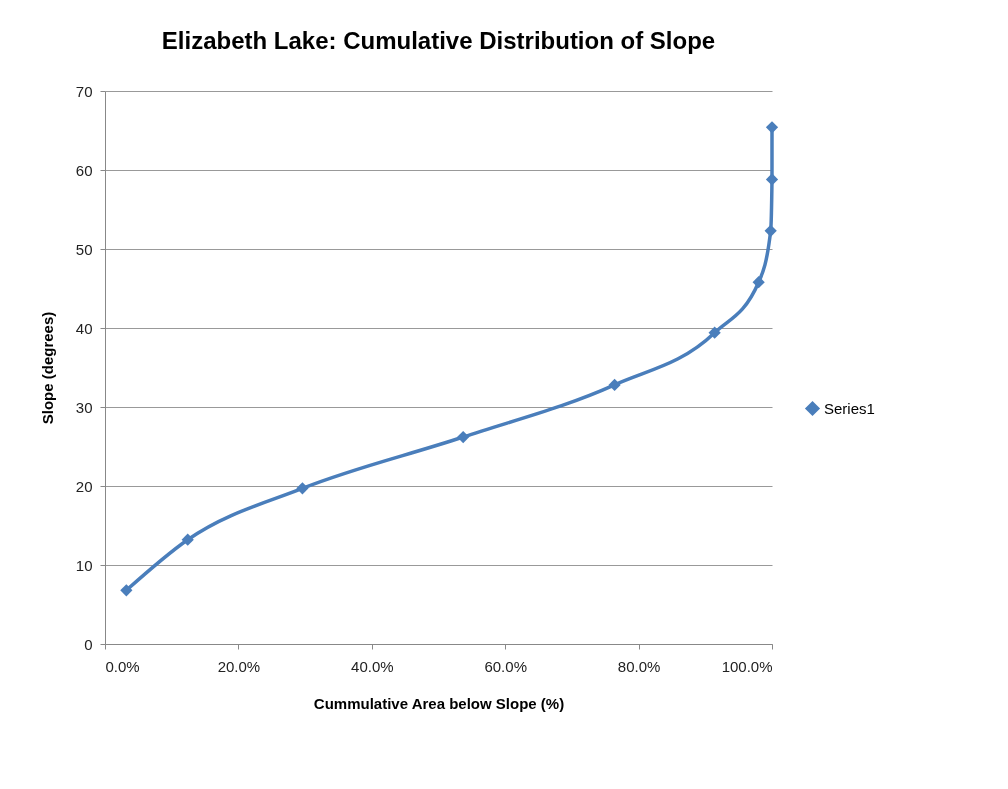 This screenshot has height=789, width=1008. I want to click on x-axis-title: Cummulative Area below Slope (%), so click(439, 703).